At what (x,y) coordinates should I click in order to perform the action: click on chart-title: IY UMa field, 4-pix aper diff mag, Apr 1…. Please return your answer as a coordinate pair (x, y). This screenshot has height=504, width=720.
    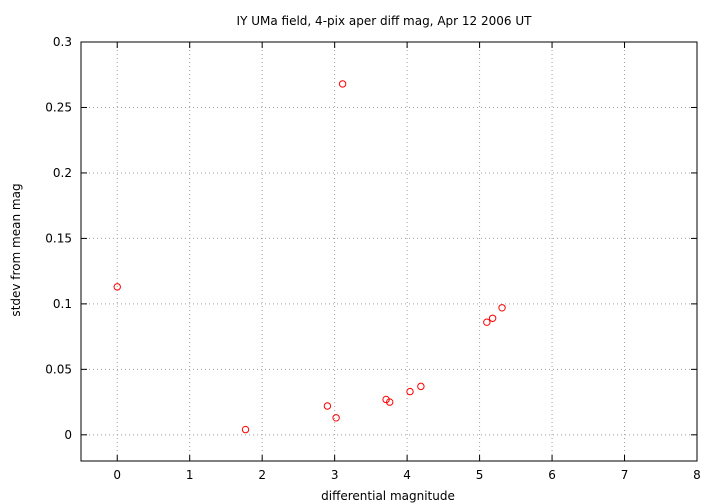
    Looking at the image, I should click on (385, 21).